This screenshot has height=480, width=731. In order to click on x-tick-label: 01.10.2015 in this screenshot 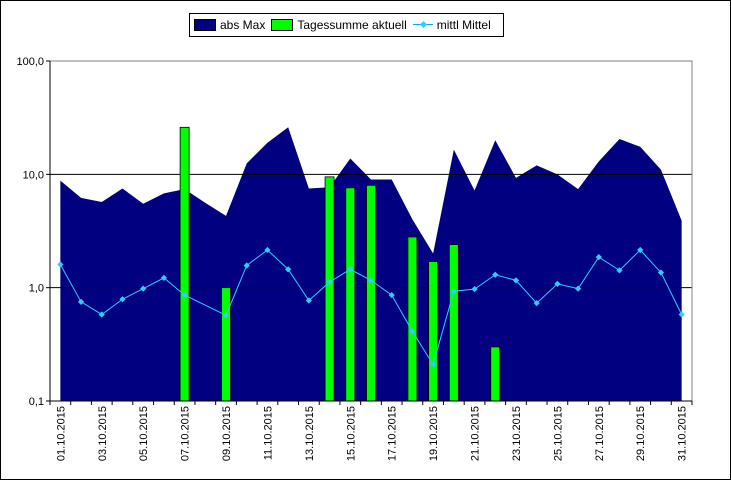, I will do `click(61, 433)`.